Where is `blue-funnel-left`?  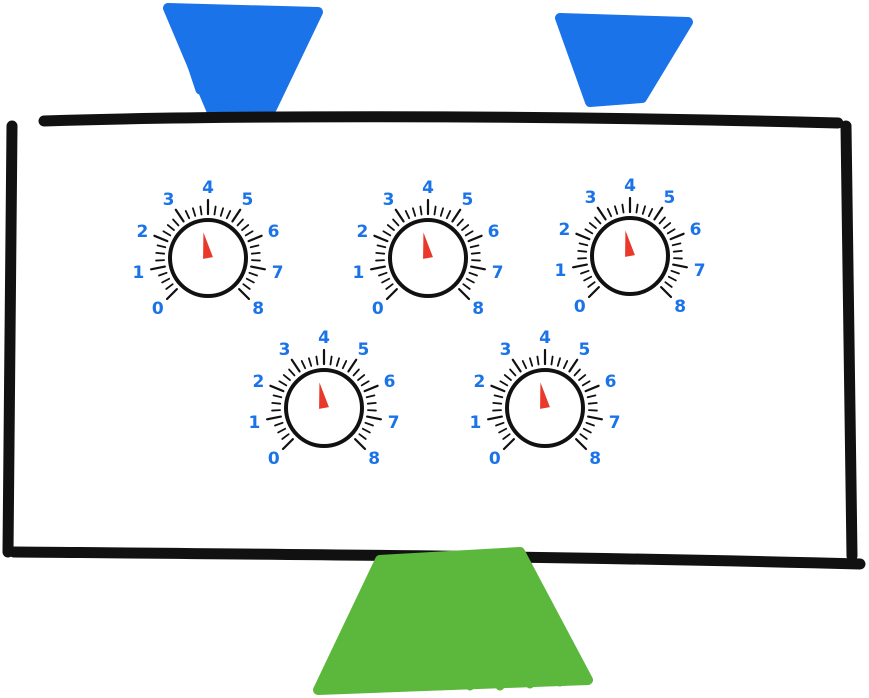 blue-funnel-left is located at coordinates (243, 62).